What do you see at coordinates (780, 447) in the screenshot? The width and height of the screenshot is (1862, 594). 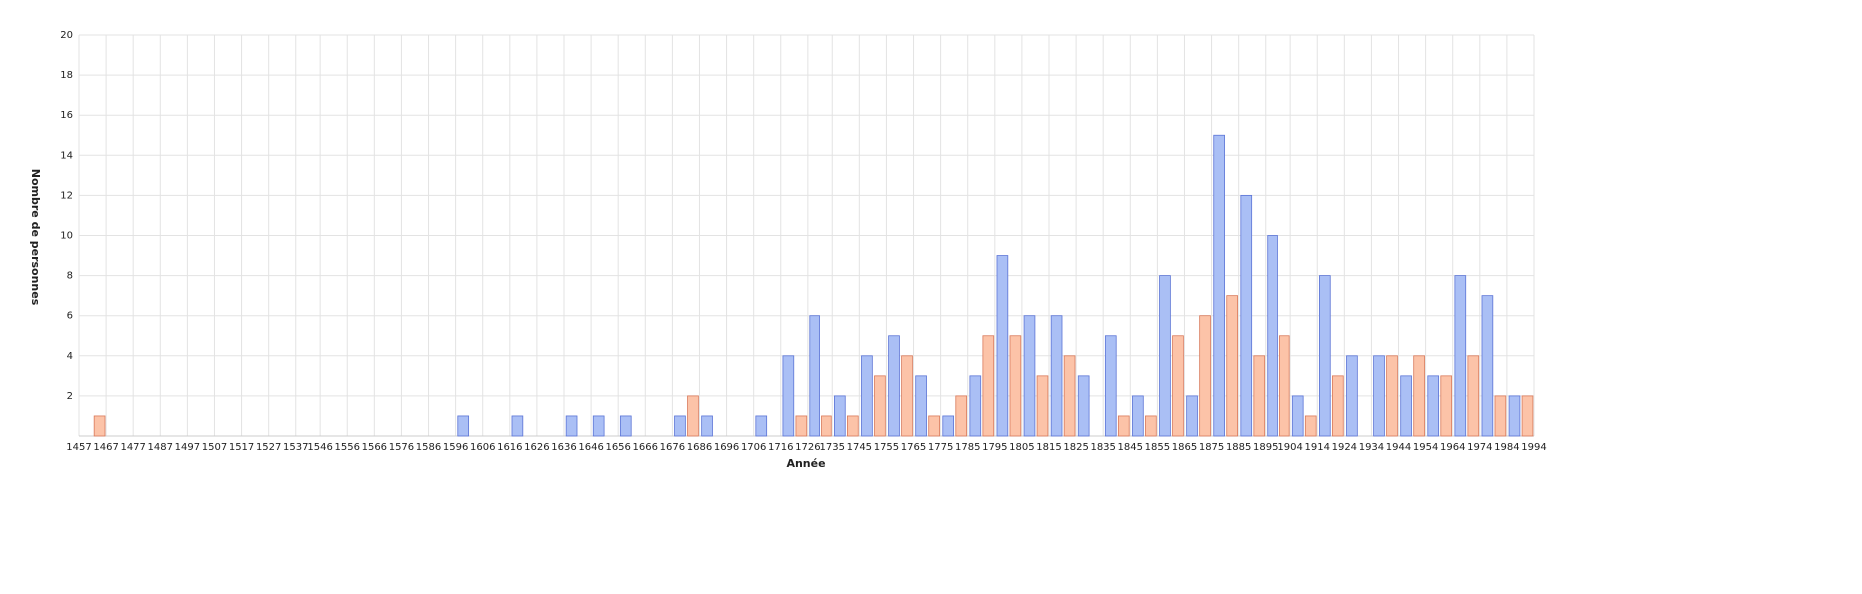 I see `x-tick-label: 1716` at bounding box center [780, 447].